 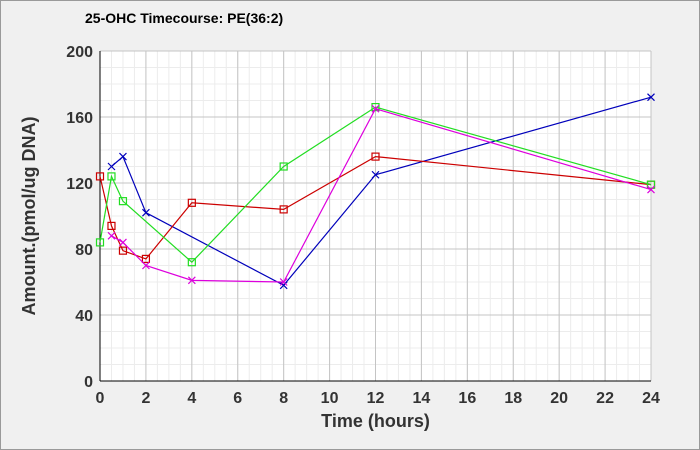 What do you see at coordinates (84, 316) in the screenshot?
I see `y-tick-label: 40` at bounding box center [84, 316].